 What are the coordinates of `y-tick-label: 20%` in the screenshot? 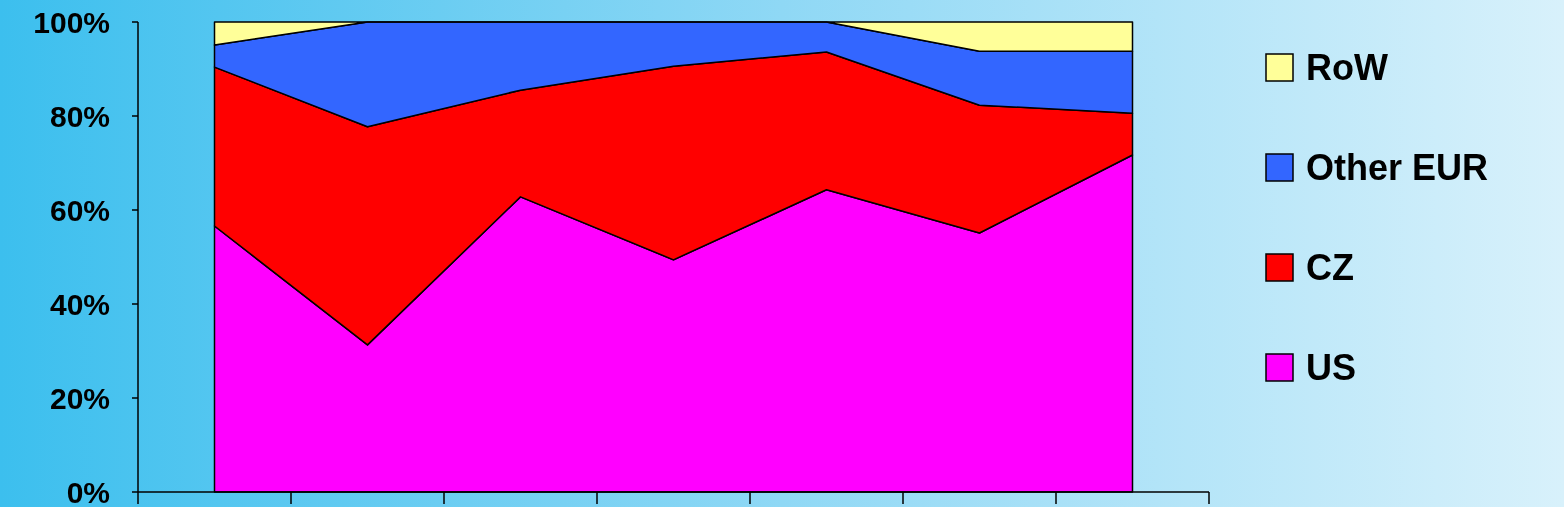 It's located at (79, 398).